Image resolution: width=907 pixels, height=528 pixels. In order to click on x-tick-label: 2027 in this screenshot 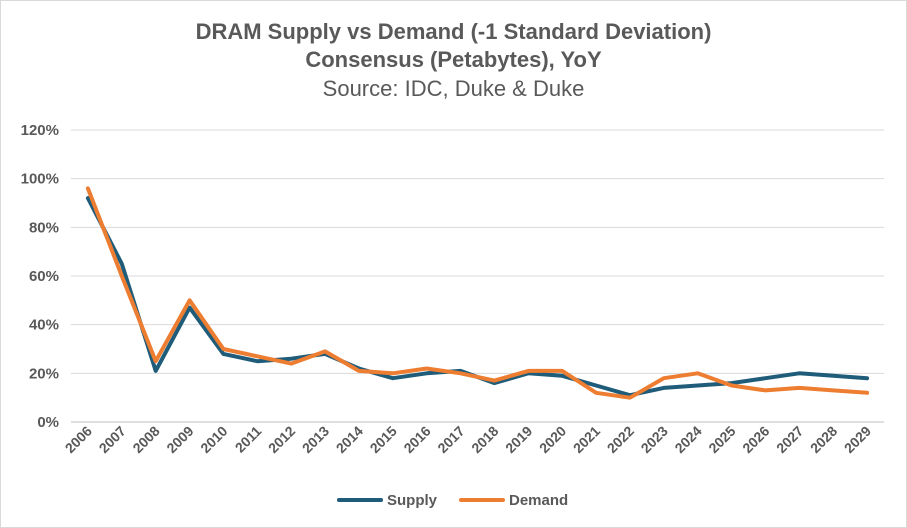, I will do `click(789, 439)`.